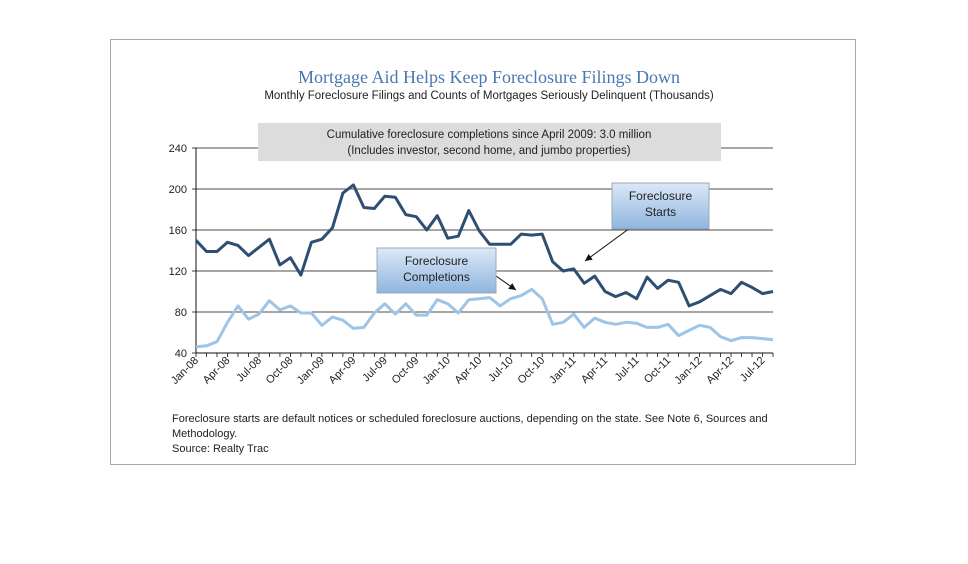 This screenshot has width=968, height=564. I want to click on x-tick-label-Apr-10: Apr-10, so click(469, 371).